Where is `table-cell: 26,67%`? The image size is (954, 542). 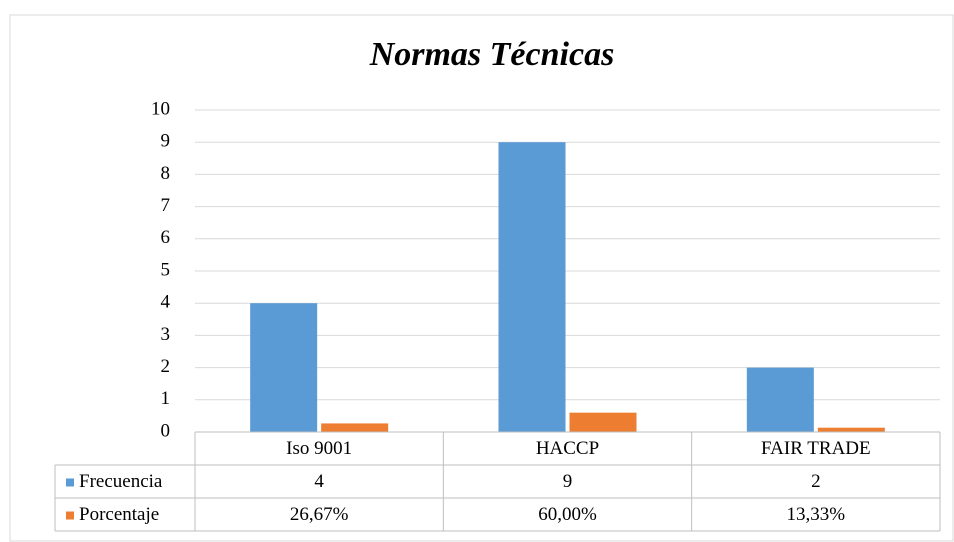 table-cell: 26,67% is located at coordinates (319, 514).